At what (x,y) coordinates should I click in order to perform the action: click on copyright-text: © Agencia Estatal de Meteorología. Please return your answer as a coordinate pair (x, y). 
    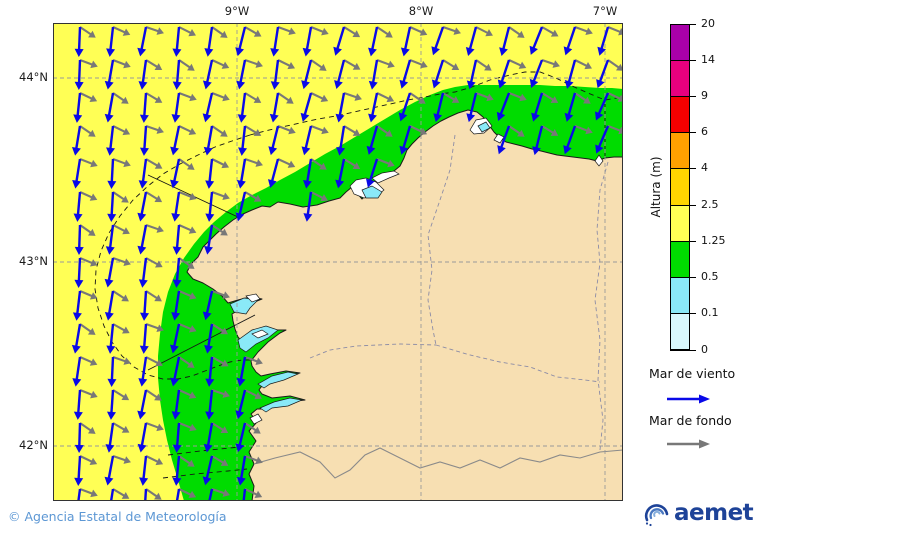
    Looking at the image, I should click on (117, 516).